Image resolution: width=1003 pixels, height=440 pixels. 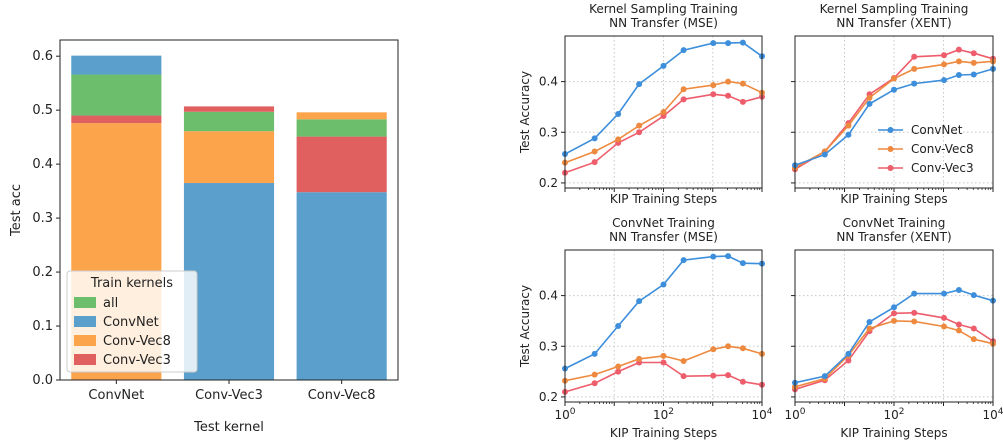 I want to click on legend-marker-conv-vec3, so click(x=890, y=168).